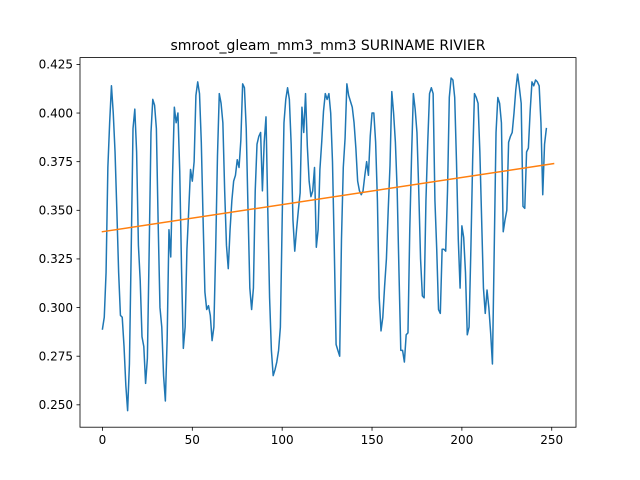 This screenshot has width=640, height=480. Describe the element at coordinates (461, 440) in the screenshot. I see `x-tick-label: 200` at that location.